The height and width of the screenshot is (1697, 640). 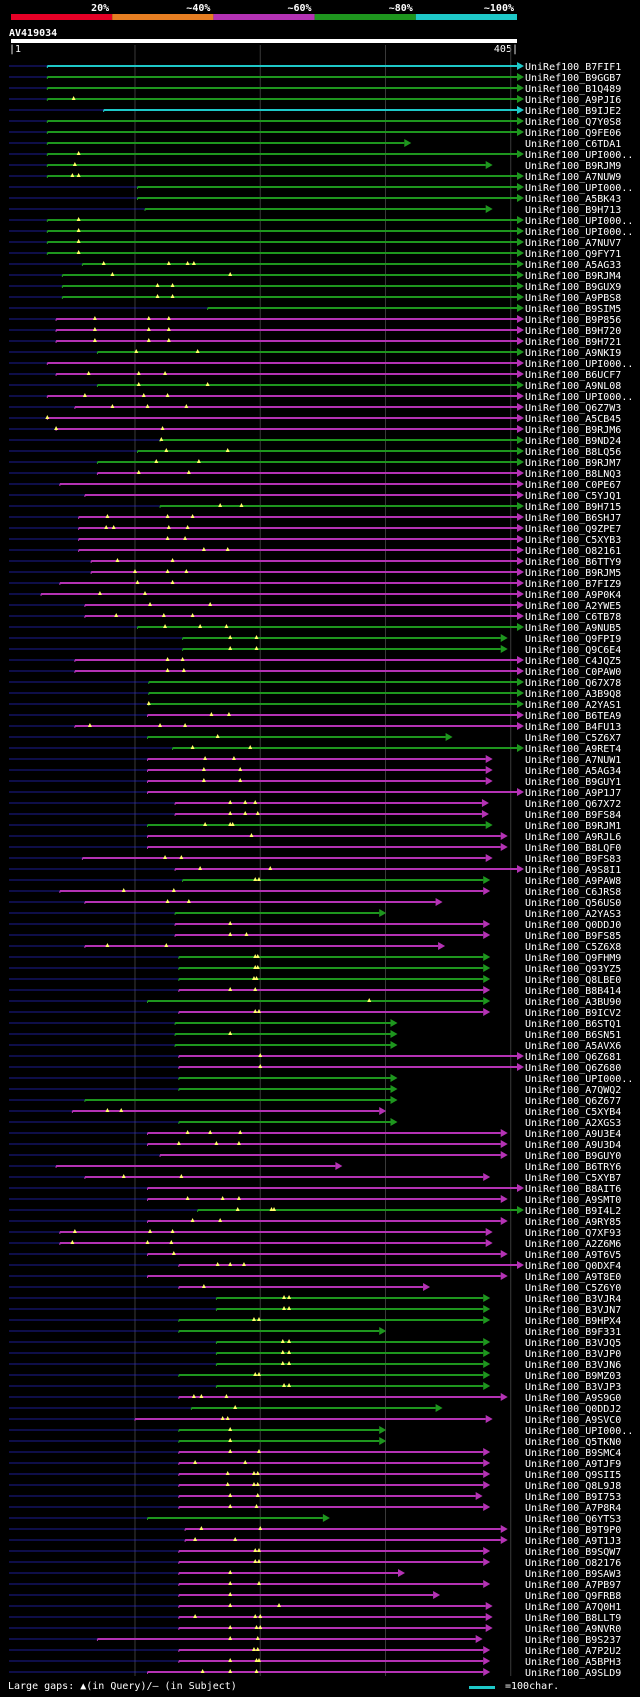 What do you see at coordinates (573, 716) in the screenshot?
I see `hit-label: UniRef100_B6TEA9` at bounding box center [573, 716].